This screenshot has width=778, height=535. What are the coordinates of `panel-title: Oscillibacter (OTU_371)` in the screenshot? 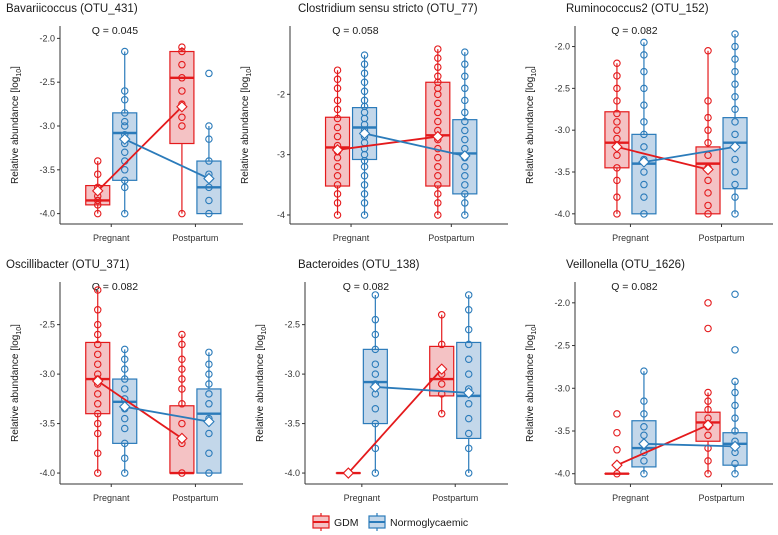 It's located at (68, 265).